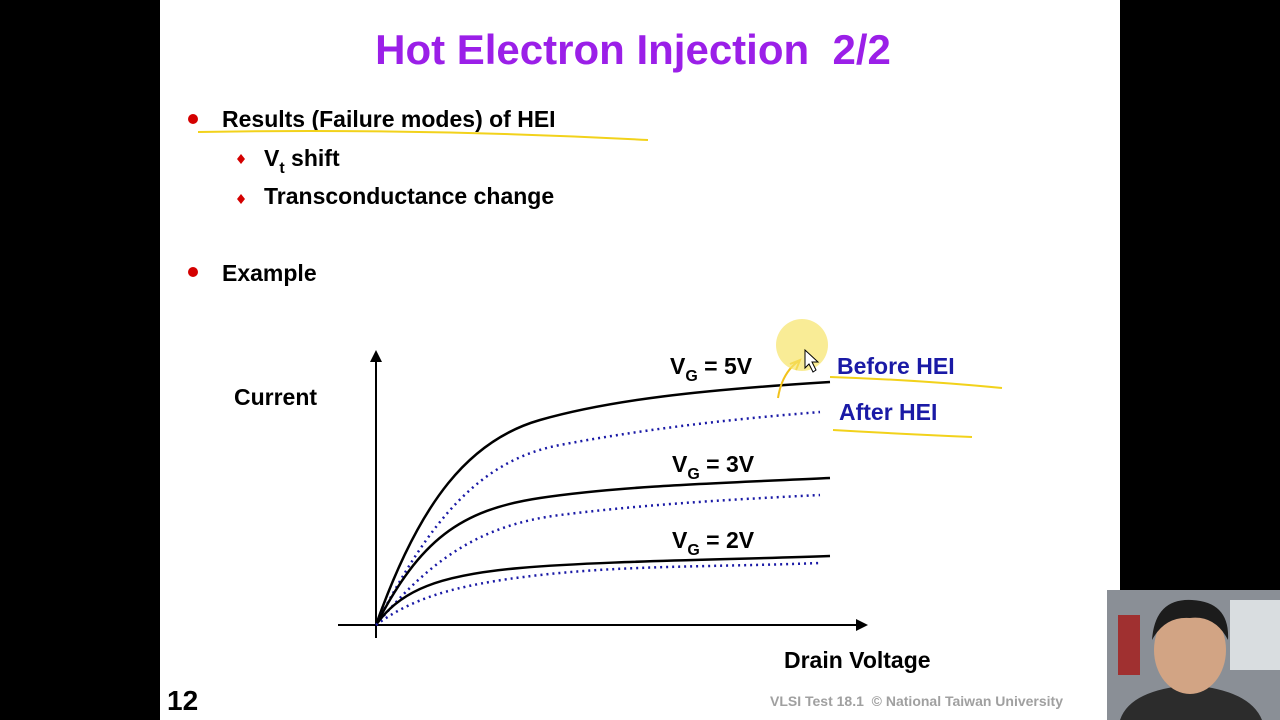  What do you see at coordinates (598, 594) in the screenshot?
I see `curve-after` at bounding box center [598, 594].